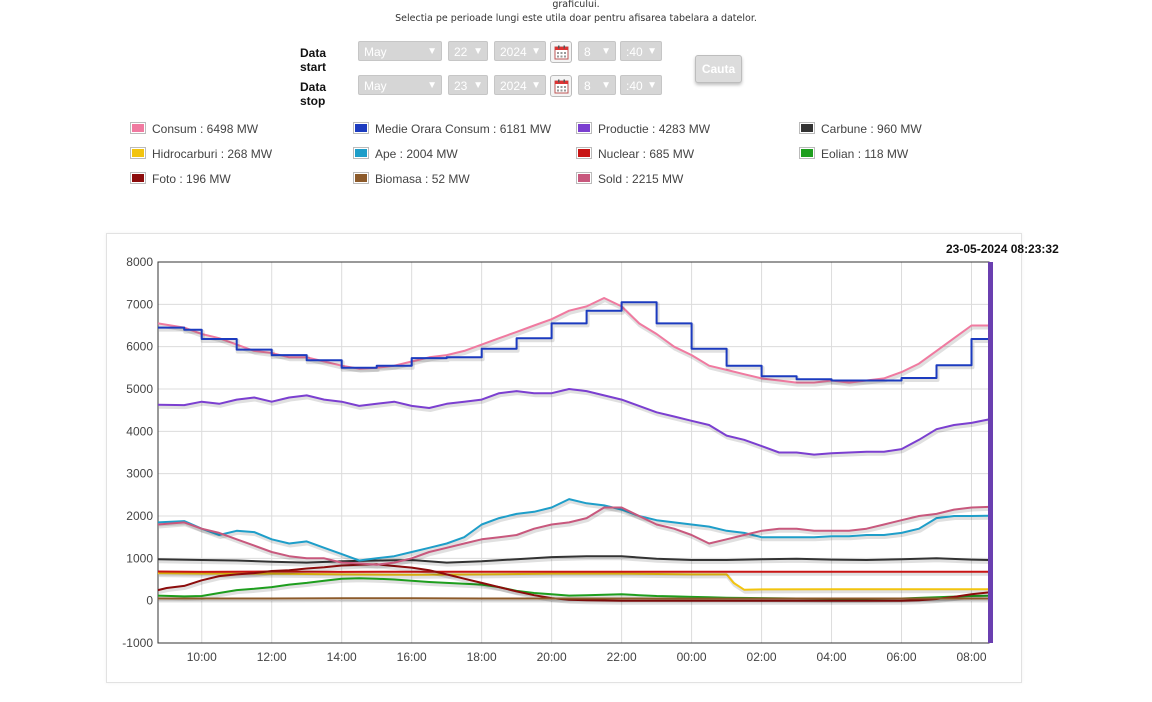 The image size is (1152, 702). I want to click on series-line-ape, so click(573, 530).